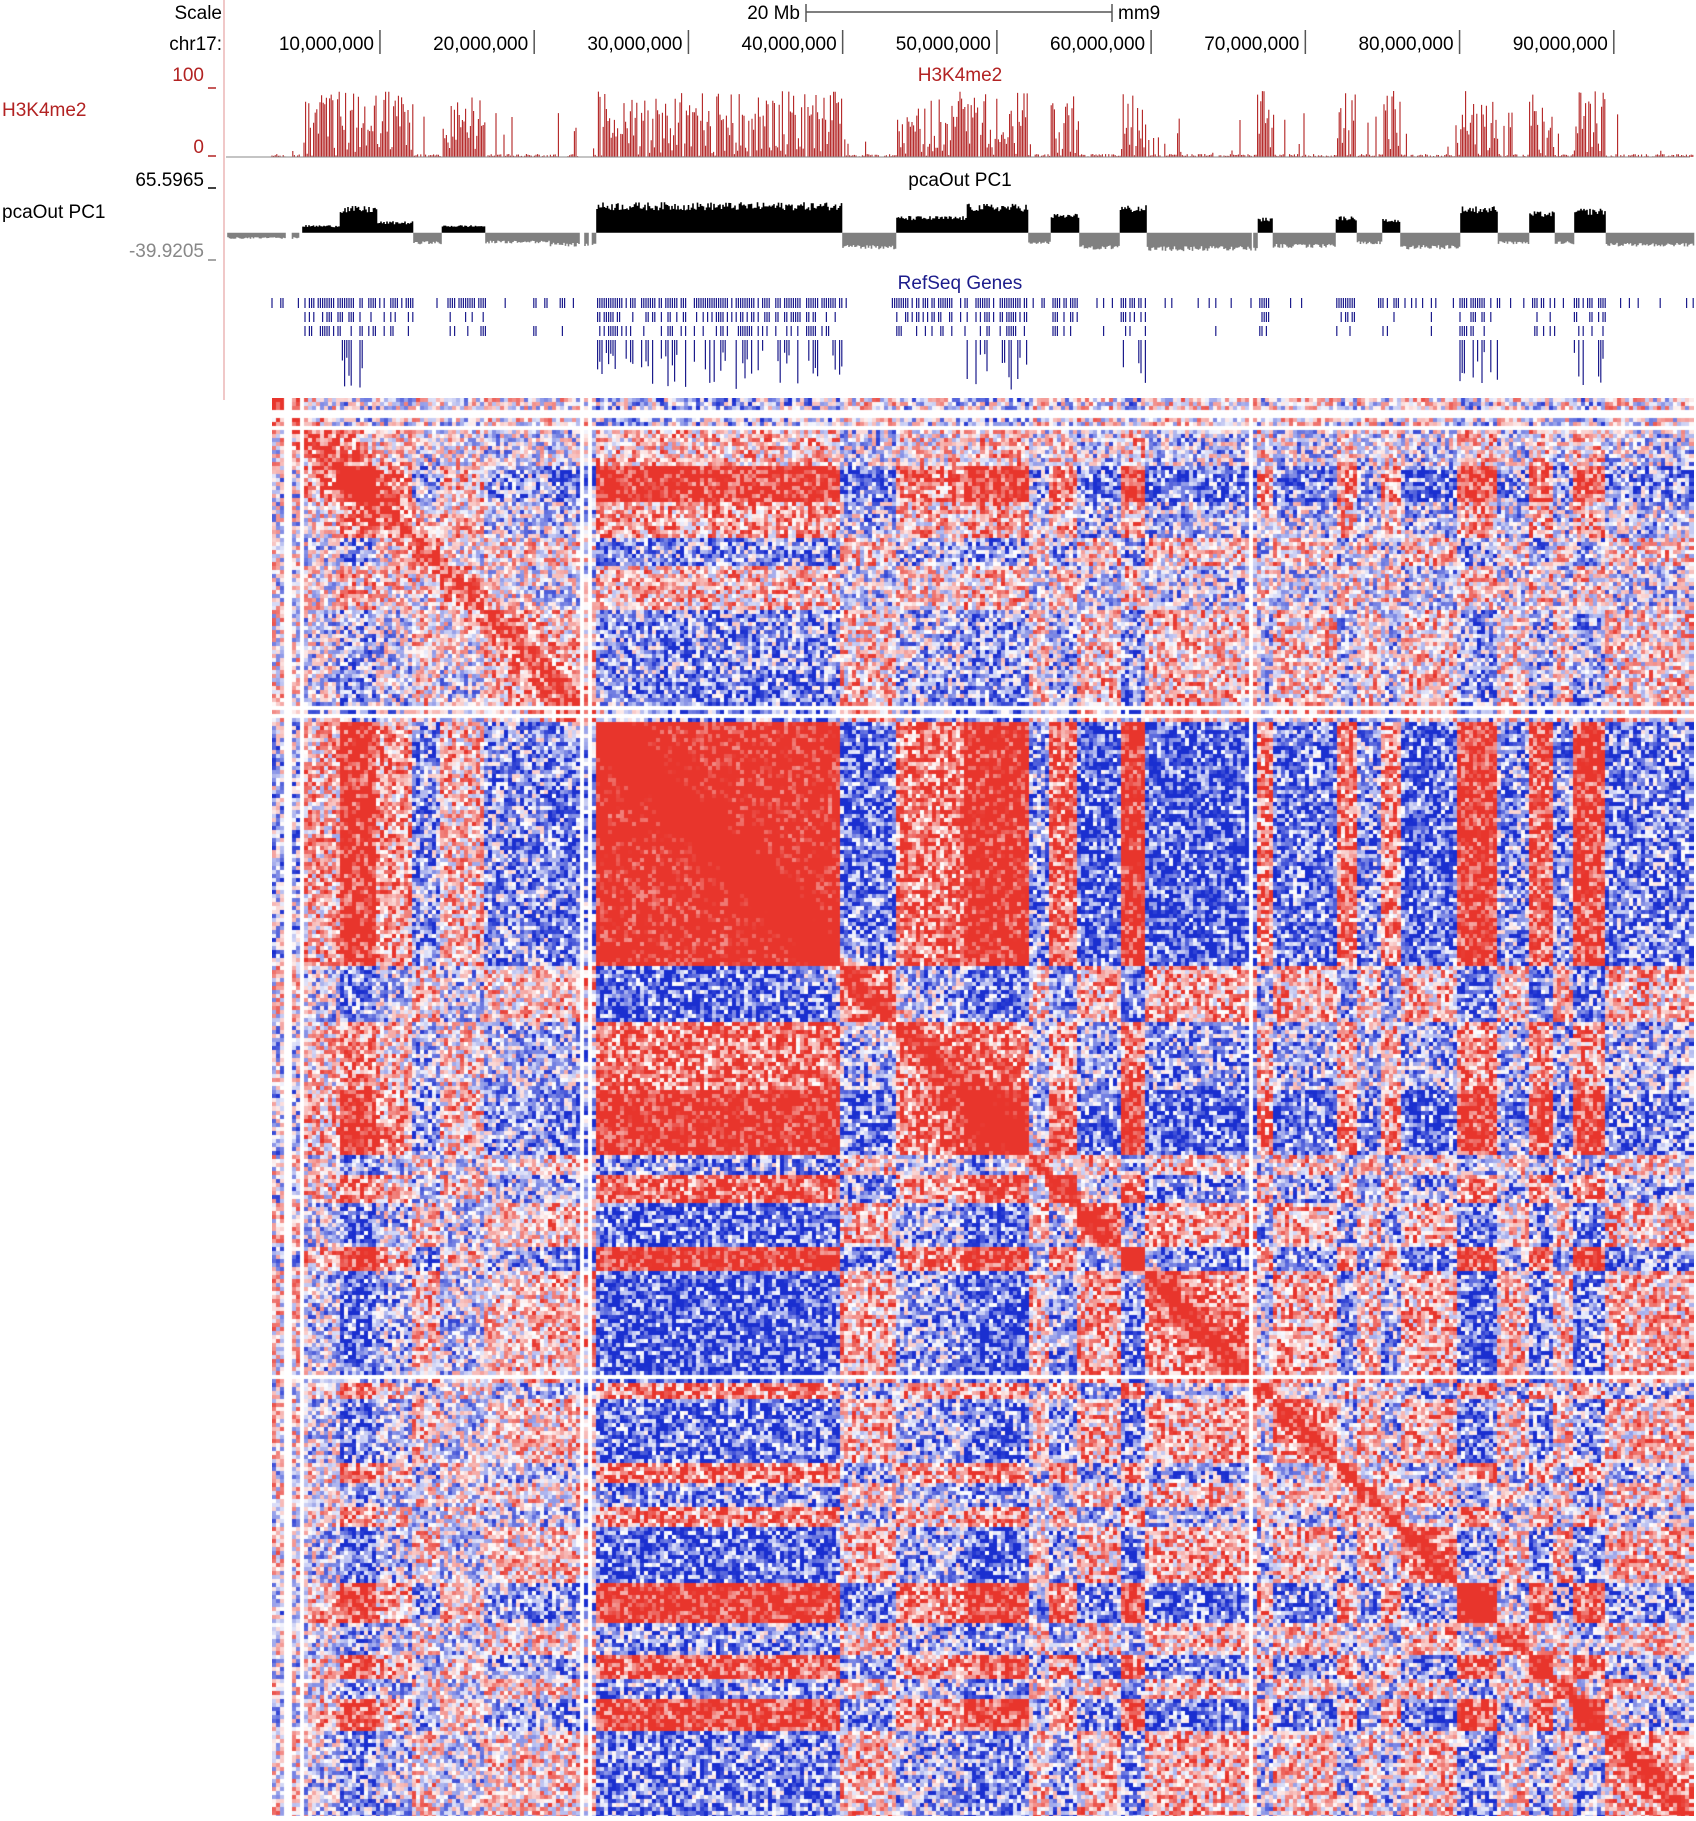  I want to click on h3k4me2-track-label: H3K4me2, so click(44, 110).